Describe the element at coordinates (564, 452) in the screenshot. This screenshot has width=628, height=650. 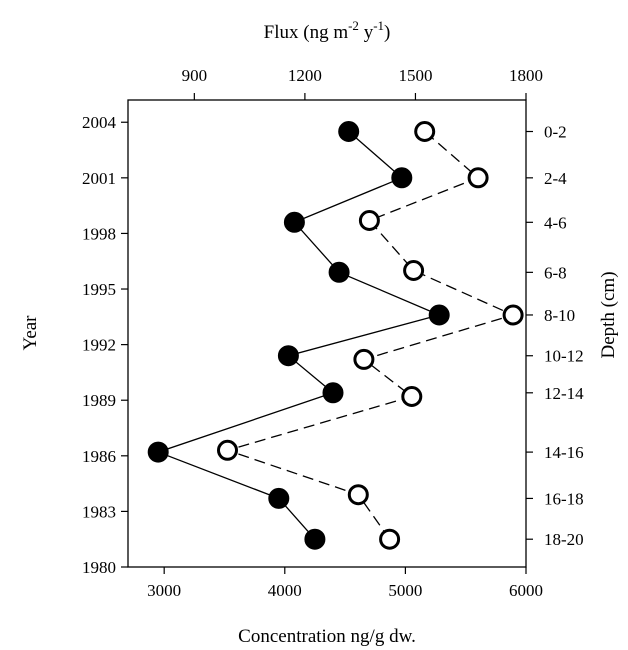
I see `depth-tick-label: 14-16` at that location.